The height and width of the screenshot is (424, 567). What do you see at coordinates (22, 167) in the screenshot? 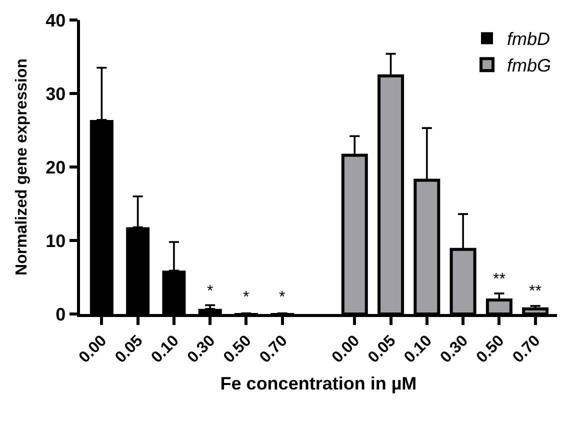
I see `y-axis-title: Normalized gene expression` at bounding box center [22, 167].